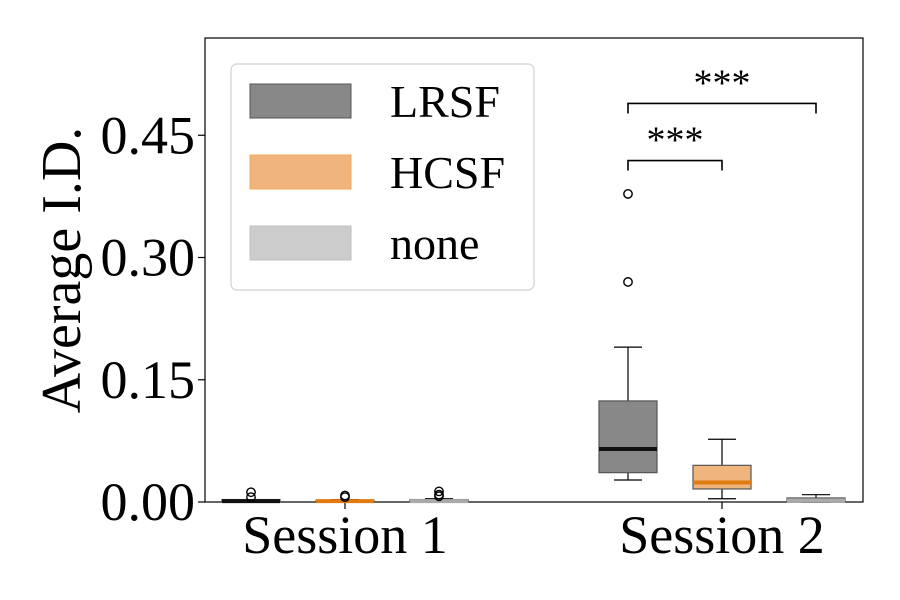 This screenshot has height=600, width=900. Describe the element at coordinates (148, 502) in the screenshot. I see `y-tick-label: 0.00` at that location.